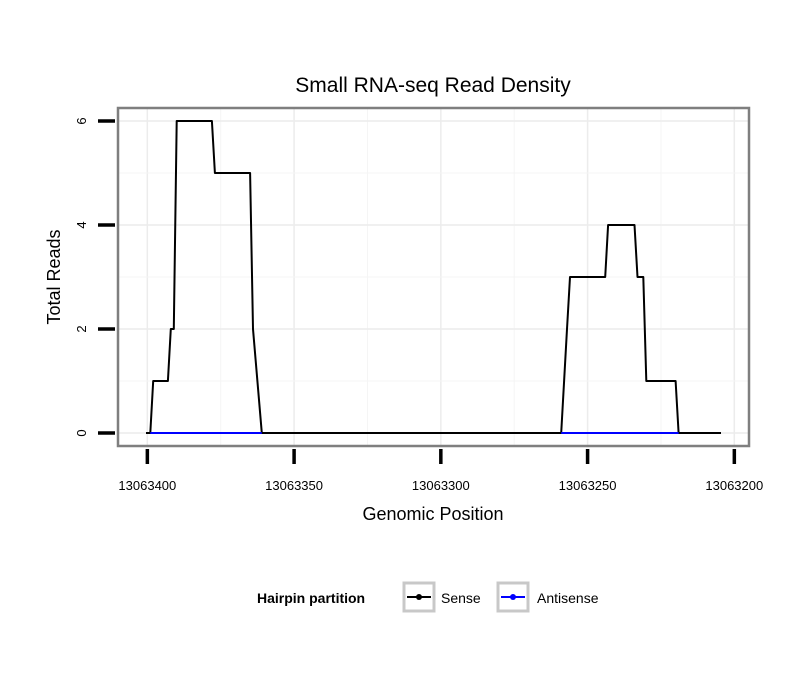 This screenshot has height=690, width=810. What do you see at coordinates (81, 224) in the screenshot?
I see `y-tick-label: 4` at bounding box center [81, 224].